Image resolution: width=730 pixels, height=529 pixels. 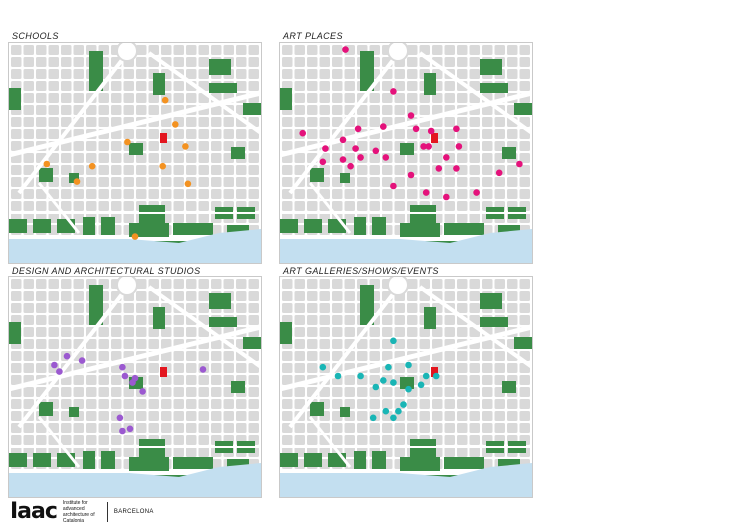 What do you see at coordinates (107, 512) in the screenshot?
I see `logo-divider` at bounding box center [107, 512].